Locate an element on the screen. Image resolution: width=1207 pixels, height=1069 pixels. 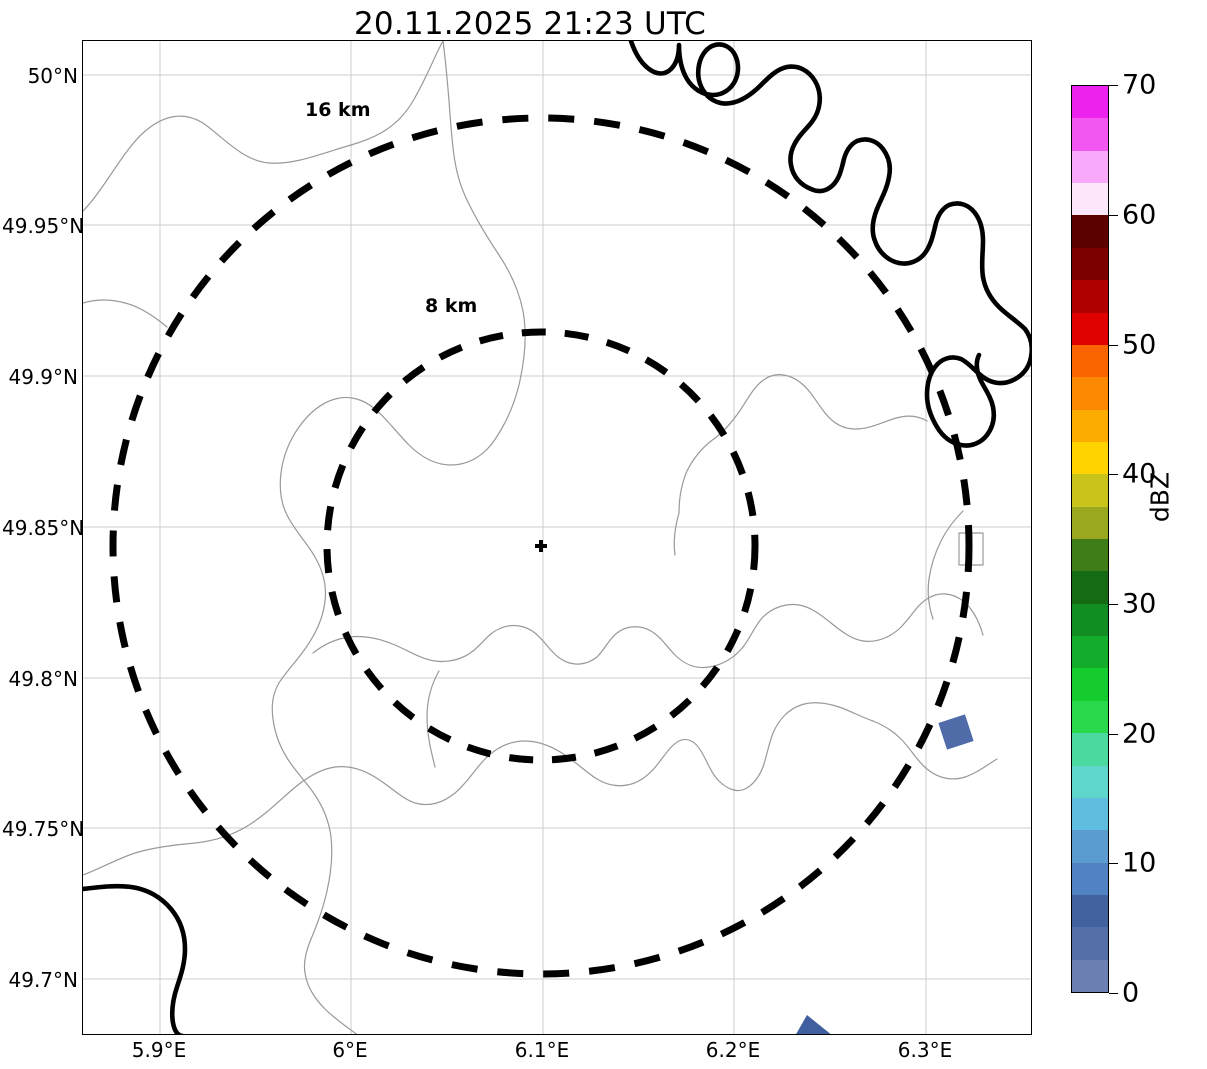
colorbar-ticklabel-30: 30 is located at coordinates (1139, 604).